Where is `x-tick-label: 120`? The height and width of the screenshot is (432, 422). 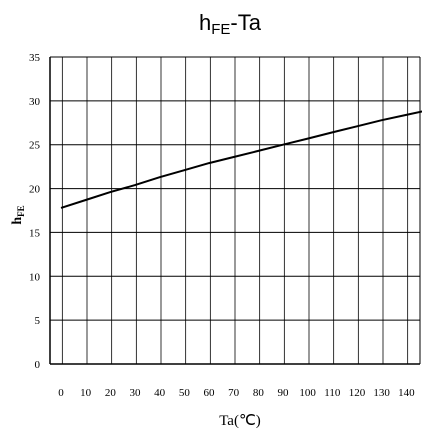
x-tick-label: 120 is located at coordinates (357, 393).